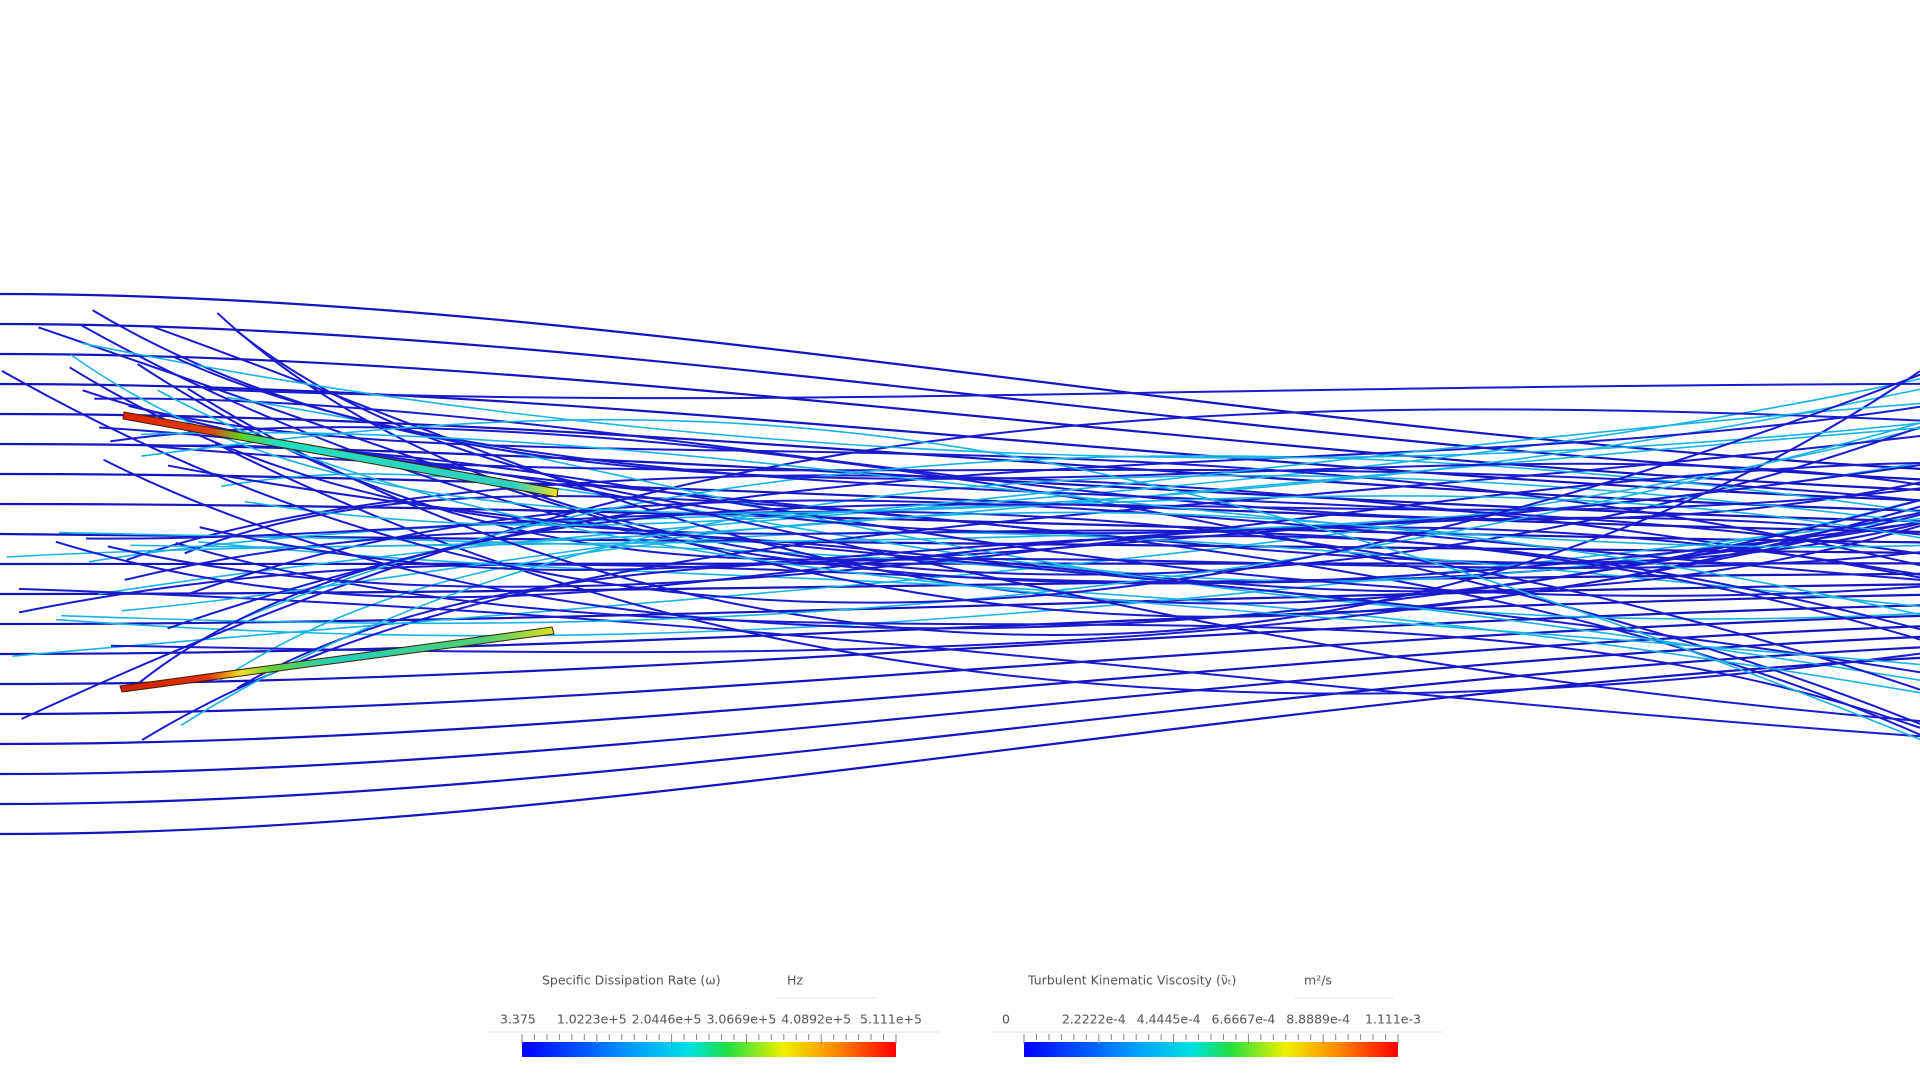 Image resolution: width=1920 pixels, height=1080 pixels. Describe the element at coordinates (816, 1019) in the screenshot. I see `tick-label: 4.0892e+5` at that location.